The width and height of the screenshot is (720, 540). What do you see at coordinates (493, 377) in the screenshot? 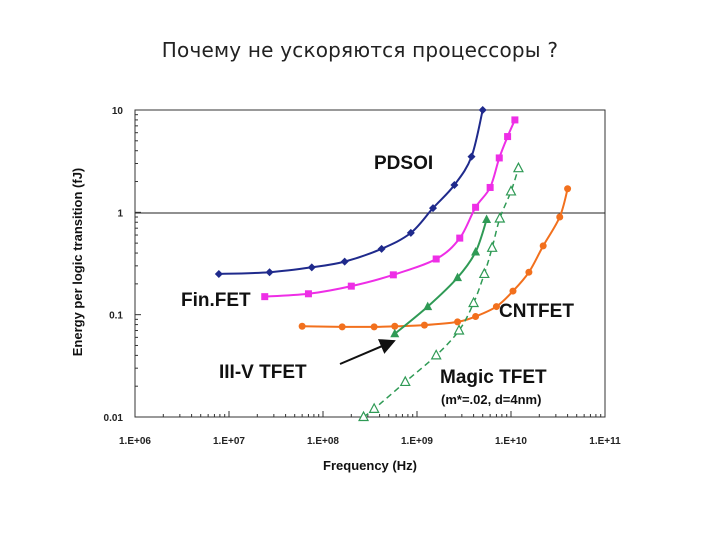
I see `annotation-magic-tfet: Magic TFET` at bounding box center [493, 377].